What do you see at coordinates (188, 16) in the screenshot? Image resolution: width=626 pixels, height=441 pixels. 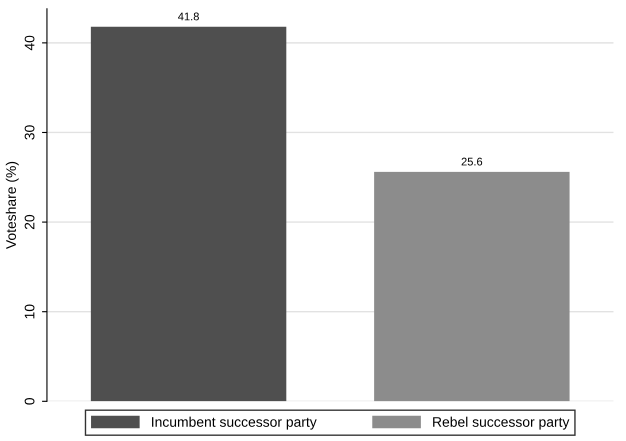 I see `data-label: 41.8` at bounding box center [188, 16].